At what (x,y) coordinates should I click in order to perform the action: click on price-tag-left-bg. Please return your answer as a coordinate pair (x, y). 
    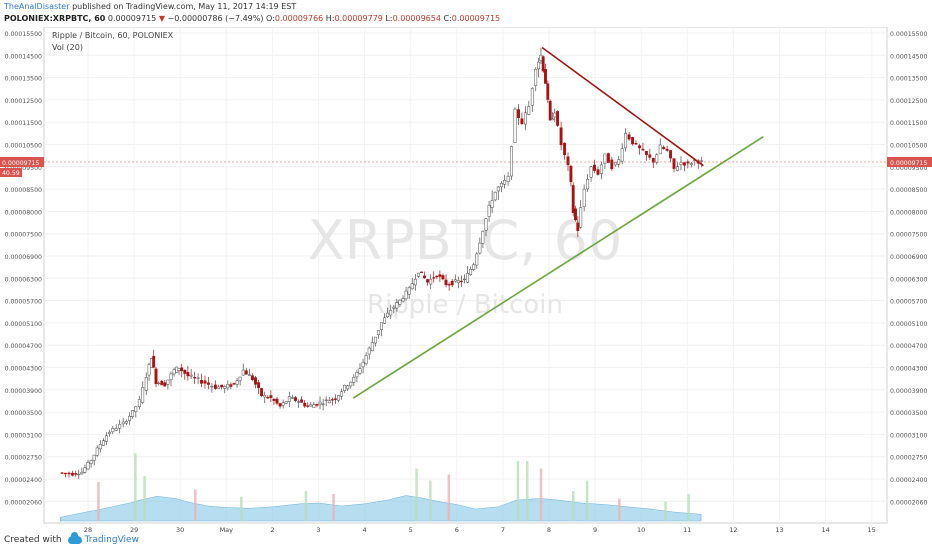
    Looking at the image, I should click on (22, 162).